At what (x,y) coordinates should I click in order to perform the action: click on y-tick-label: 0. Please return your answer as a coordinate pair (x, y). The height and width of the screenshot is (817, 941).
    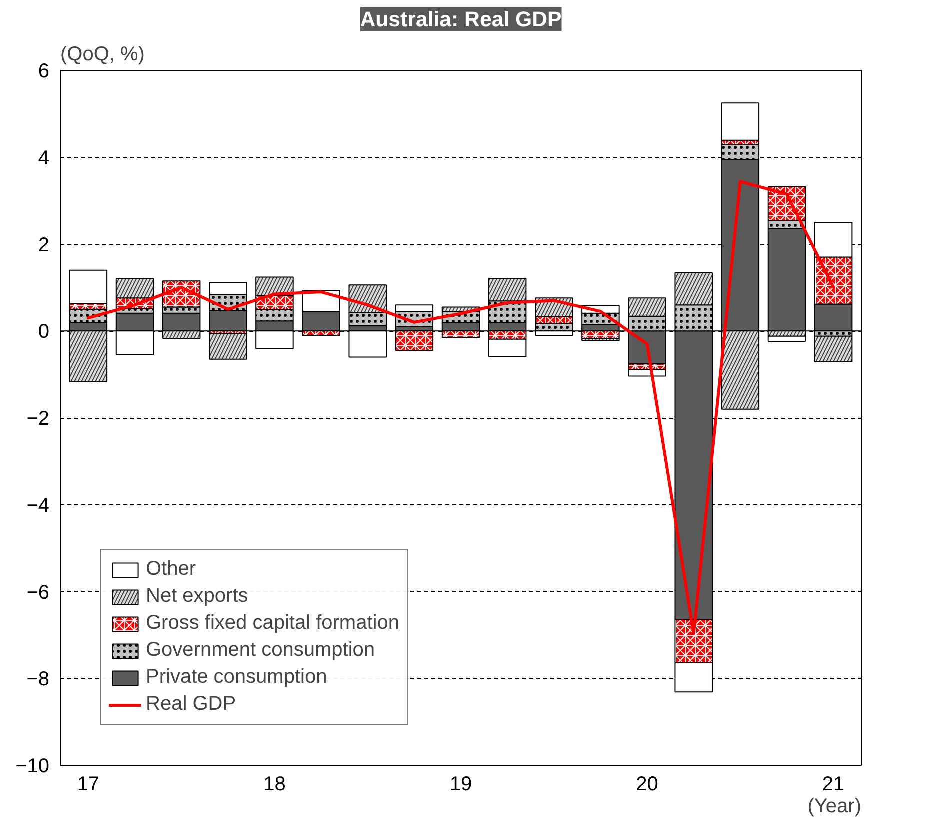
    Looking at the image, I should click on (44, 332).